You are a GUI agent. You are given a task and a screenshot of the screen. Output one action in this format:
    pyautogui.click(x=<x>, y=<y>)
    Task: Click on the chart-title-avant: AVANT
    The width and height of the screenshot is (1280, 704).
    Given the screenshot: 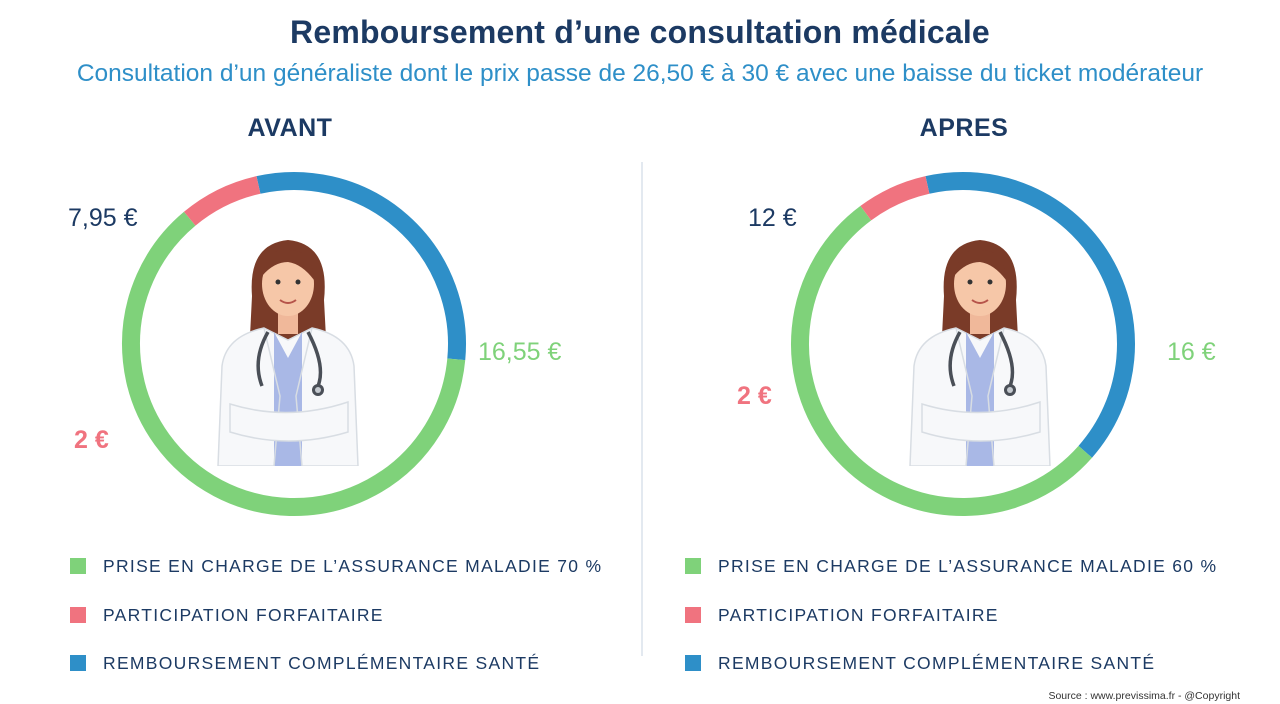 What is the action you would take?
    pyautogui.click(x=290, y=128)
    